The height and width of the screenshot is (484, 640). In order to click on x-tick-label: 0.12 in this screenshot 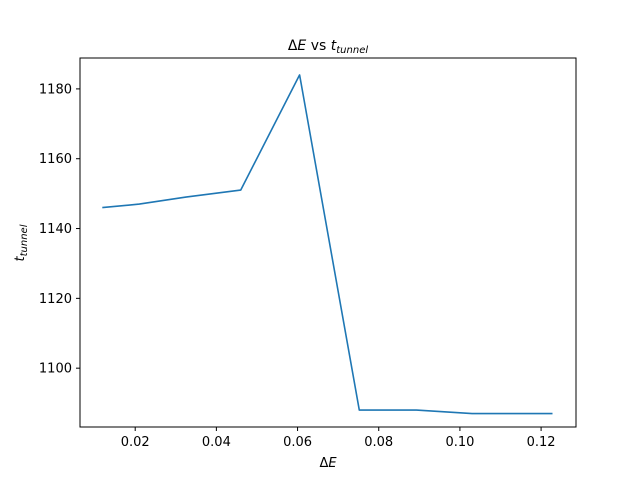, I will do `click(541, 442)`.